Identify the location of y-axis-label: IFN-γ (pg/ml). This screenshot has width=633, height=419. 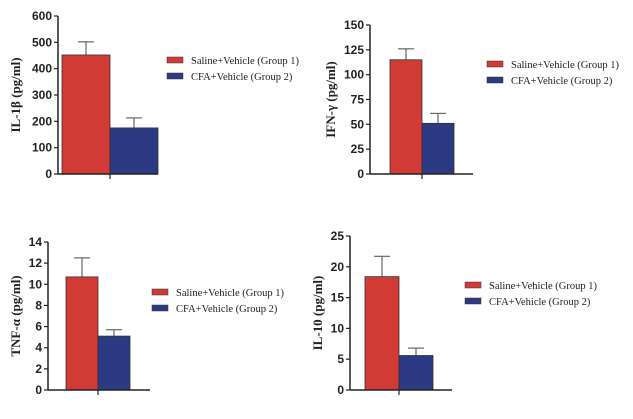
(330, 99).